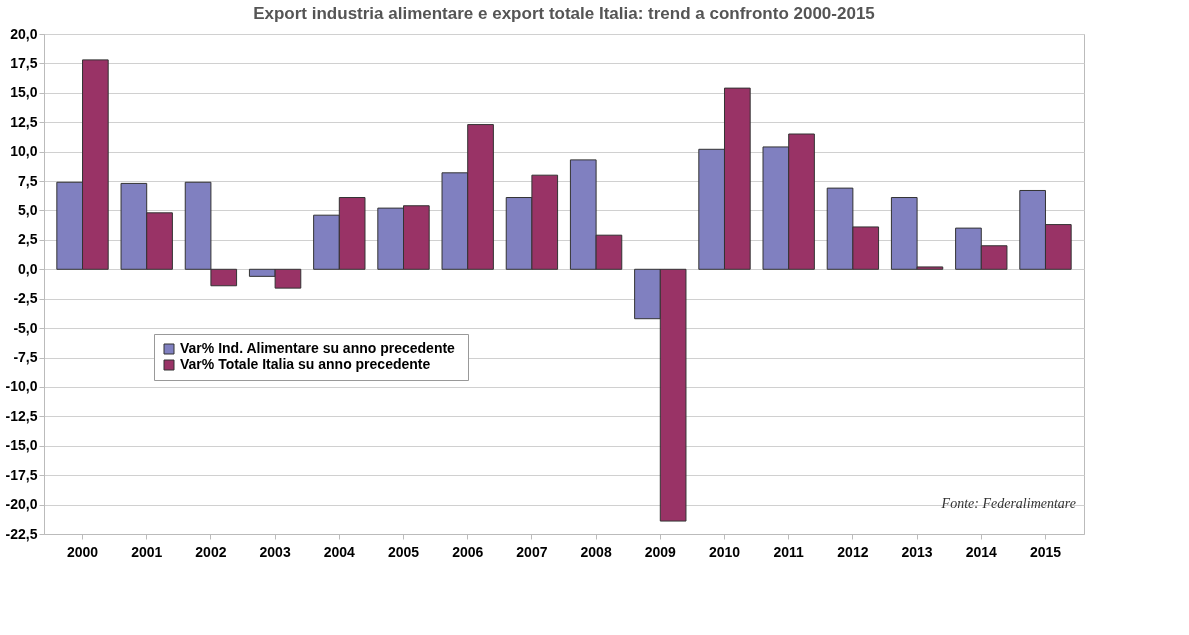  What do you see at coordinates (21, 386) in the screenshot?
I see `y-tick-label: -10,0` at bounding box center [21, 386].